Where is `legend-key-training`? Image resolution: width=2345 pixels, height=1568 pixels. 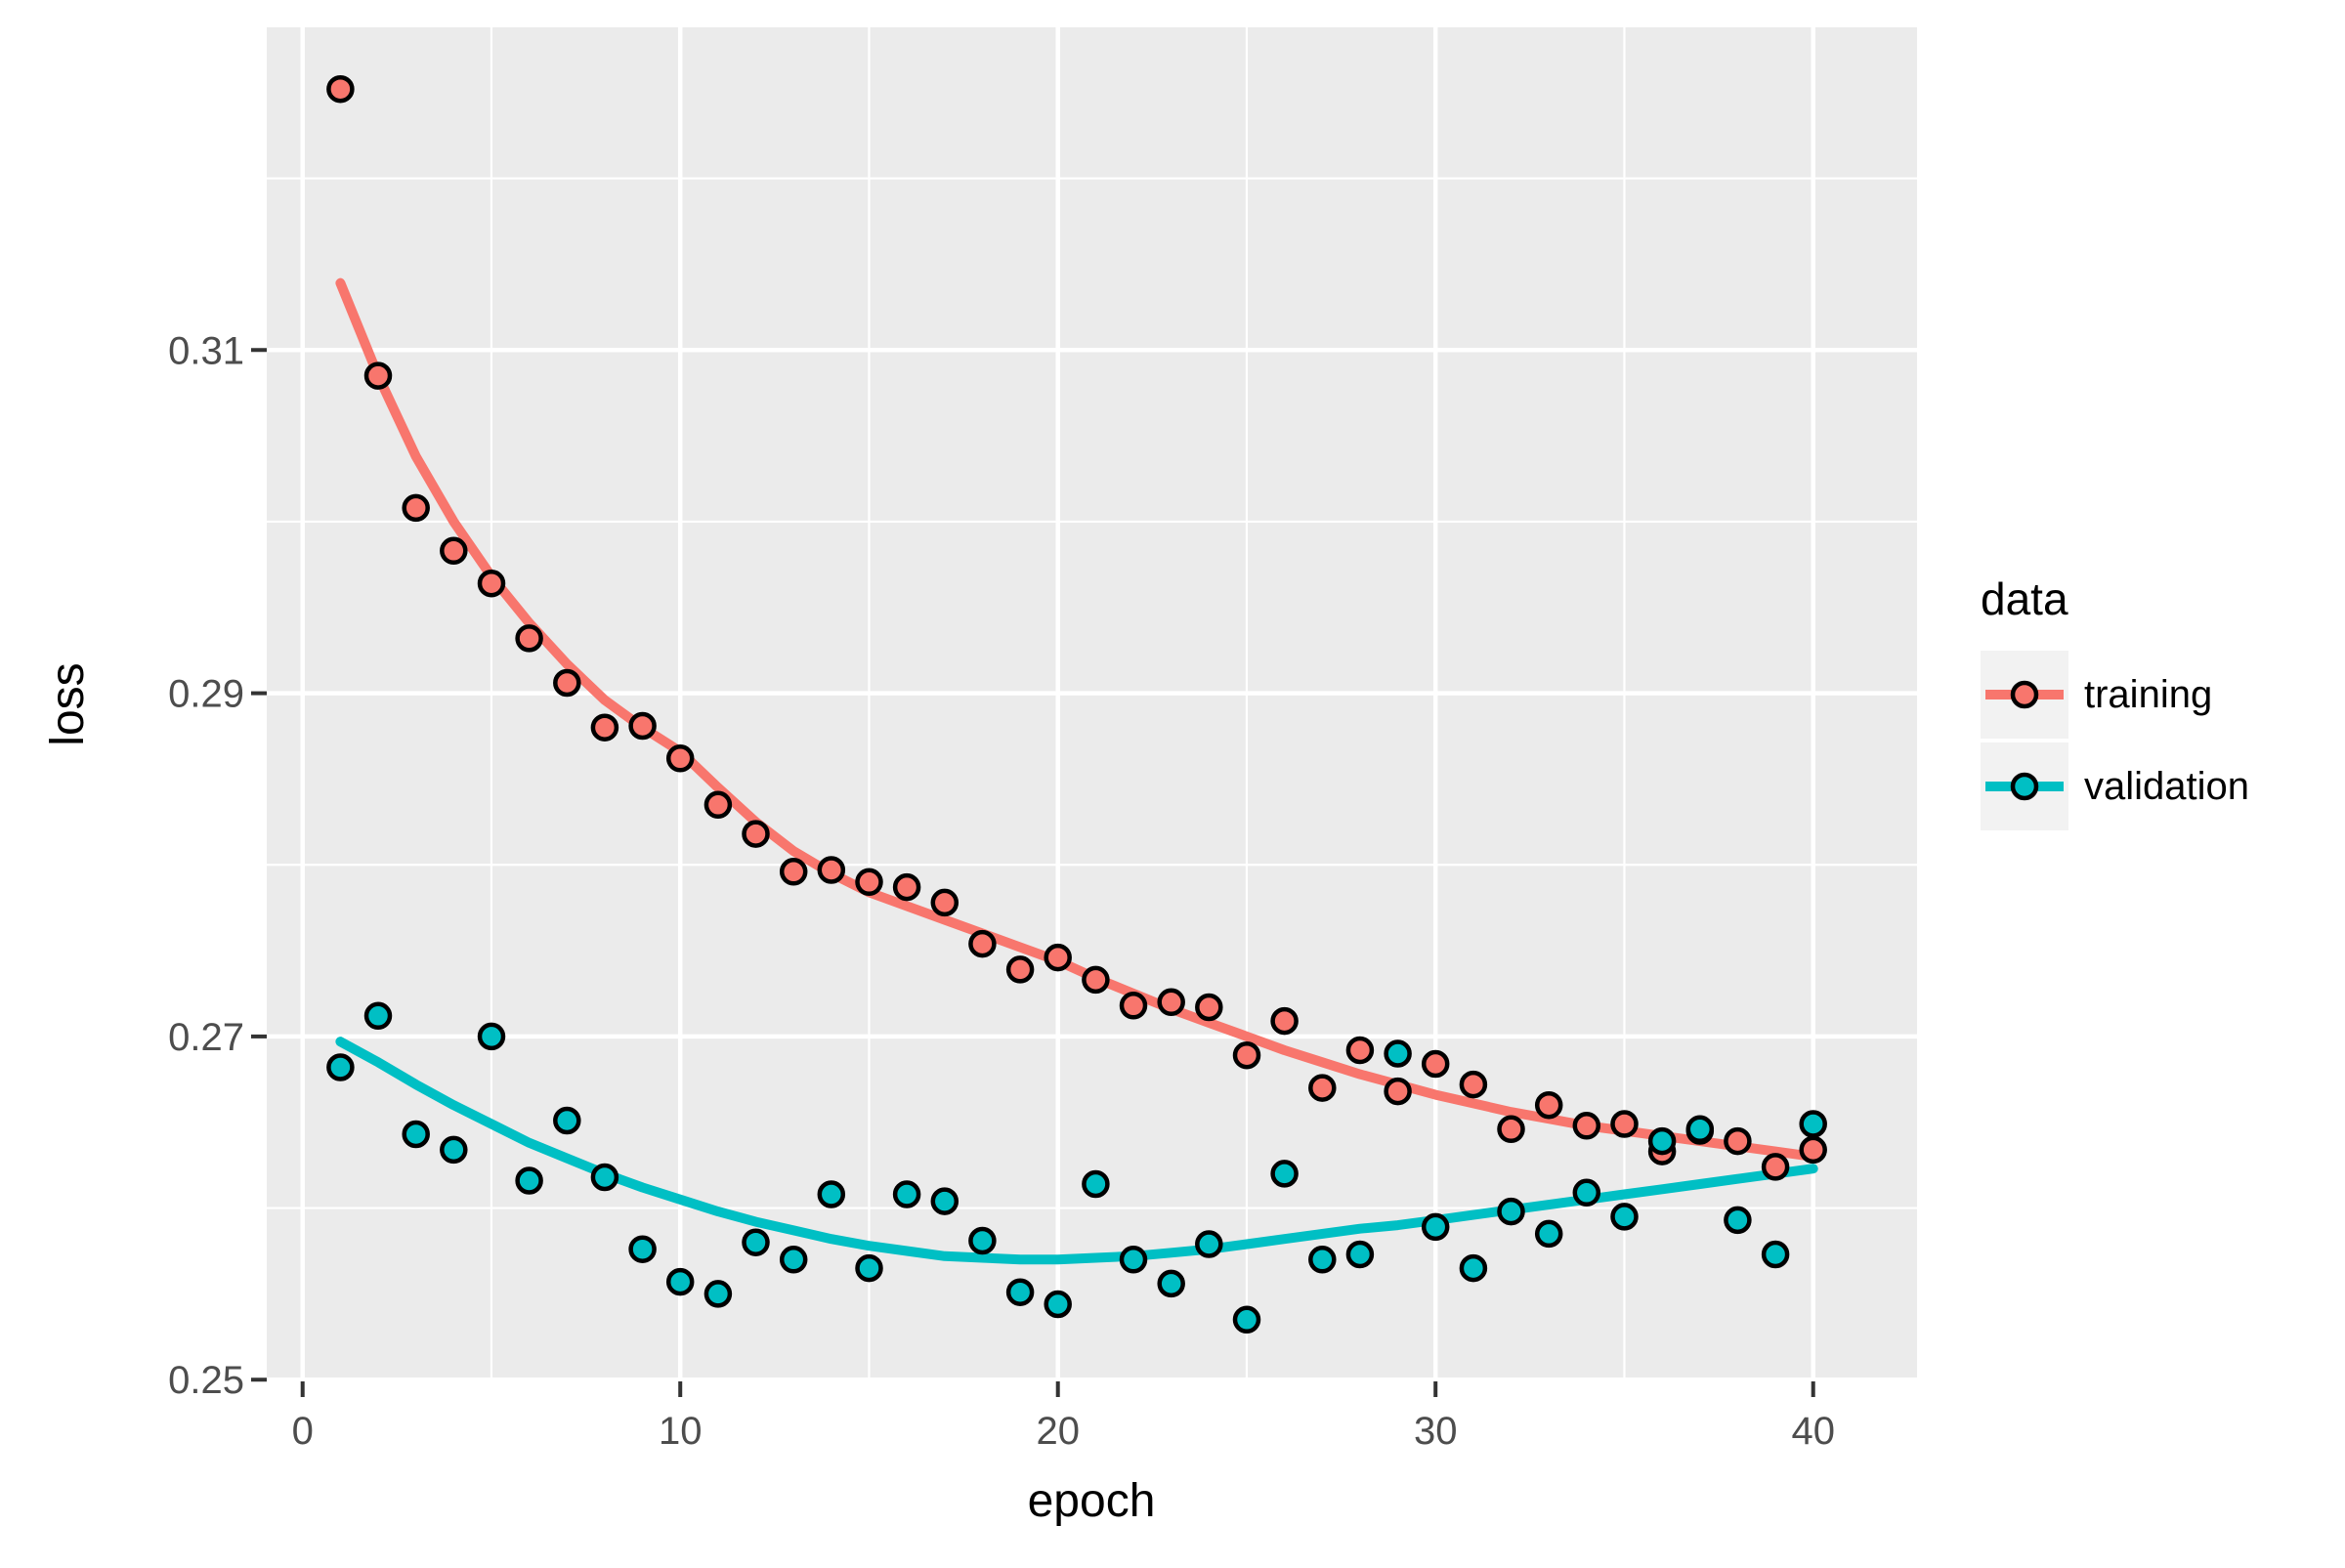
legend-key-training is located at coordinates (2024, 695).